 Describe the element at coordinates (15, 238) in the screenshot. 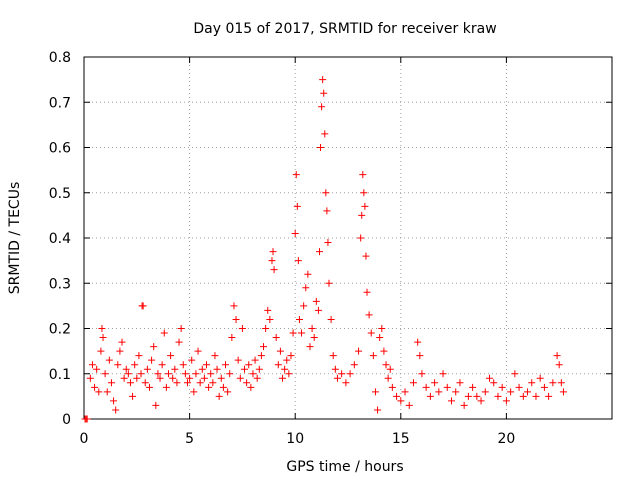

I see `y-axis-label: SRMTID / TECUs` at that location.